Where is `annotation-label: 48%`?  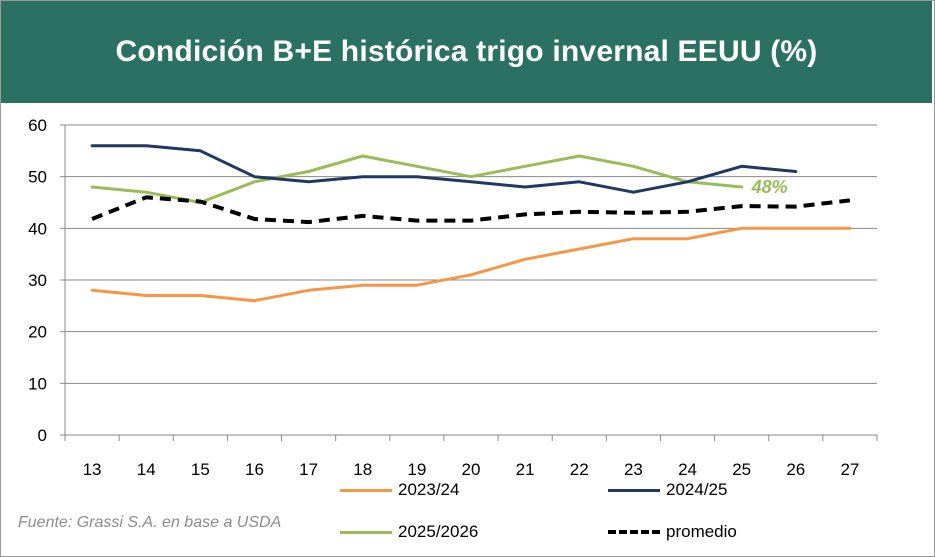 annotation-label: 48% is located at coordinates (769, 187).